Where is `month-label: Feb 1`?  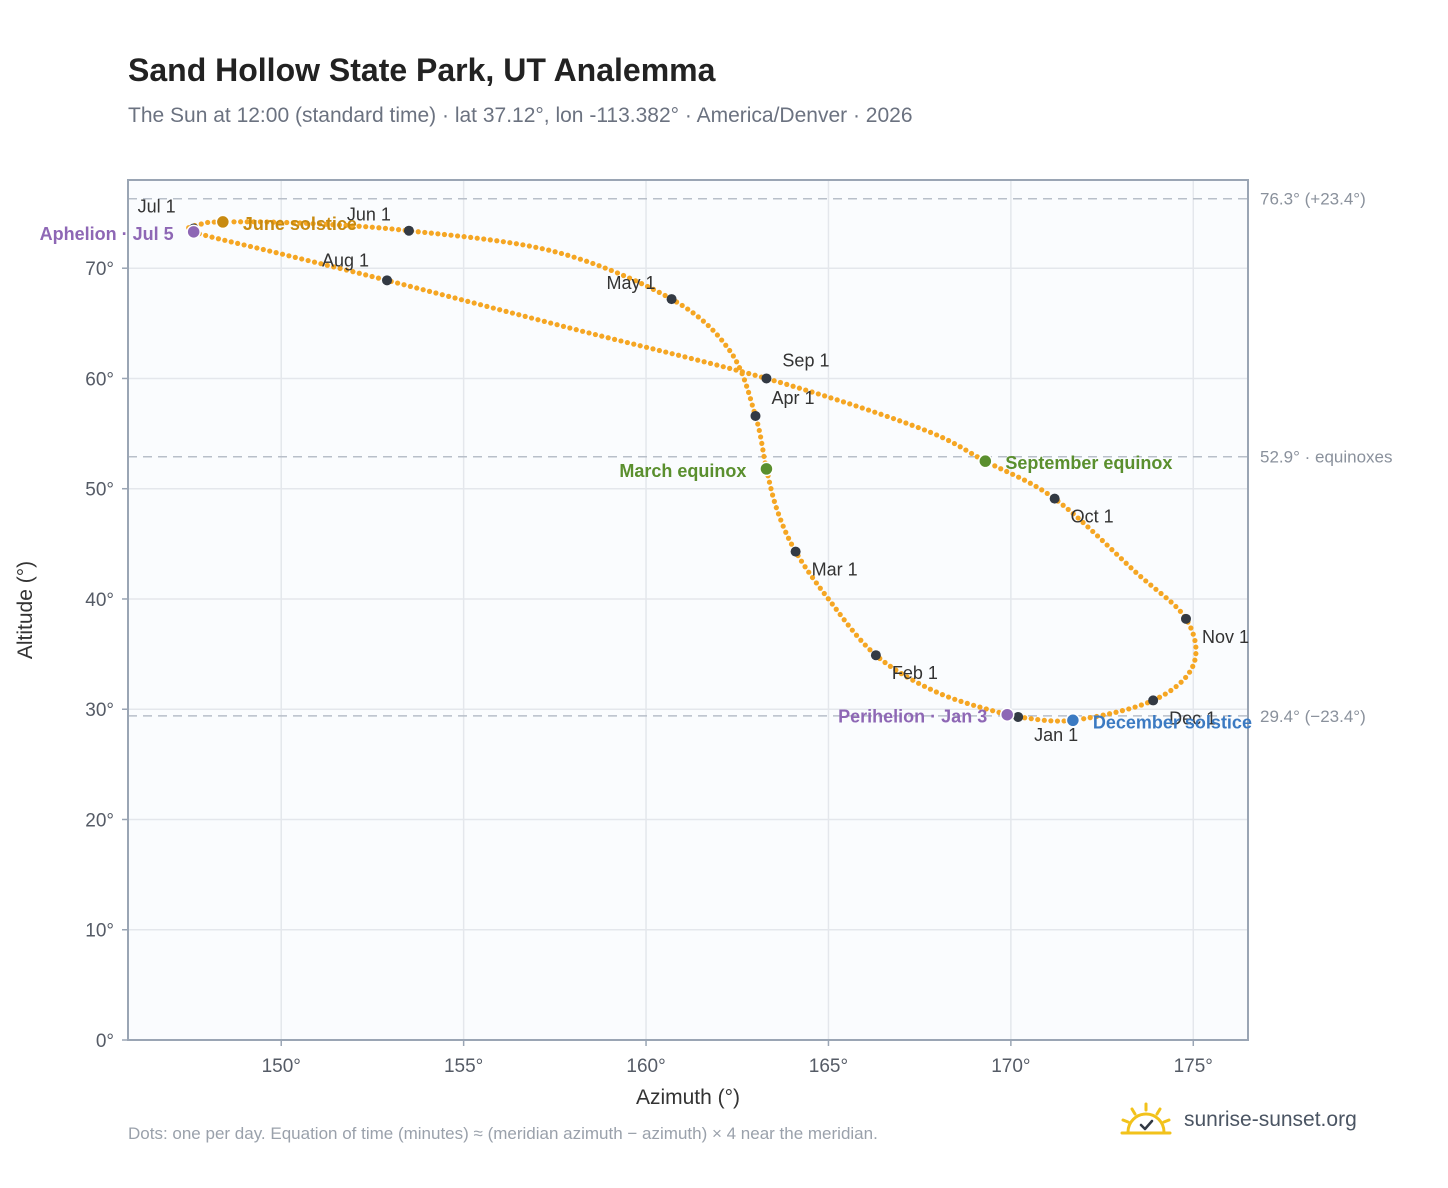 month-label: Feb 1 is located at coordinates (915, 673).